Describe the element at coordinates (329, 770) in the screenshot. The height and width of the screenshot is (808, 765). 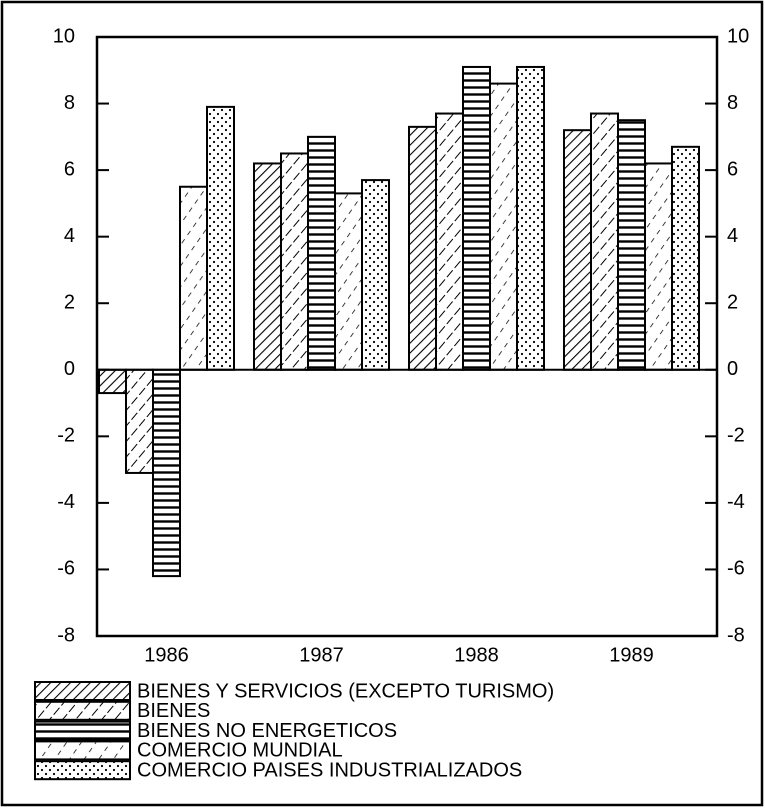
I see `legend-label: COMERCIO PAISES INDUSTRIALIZADOS` at that location.